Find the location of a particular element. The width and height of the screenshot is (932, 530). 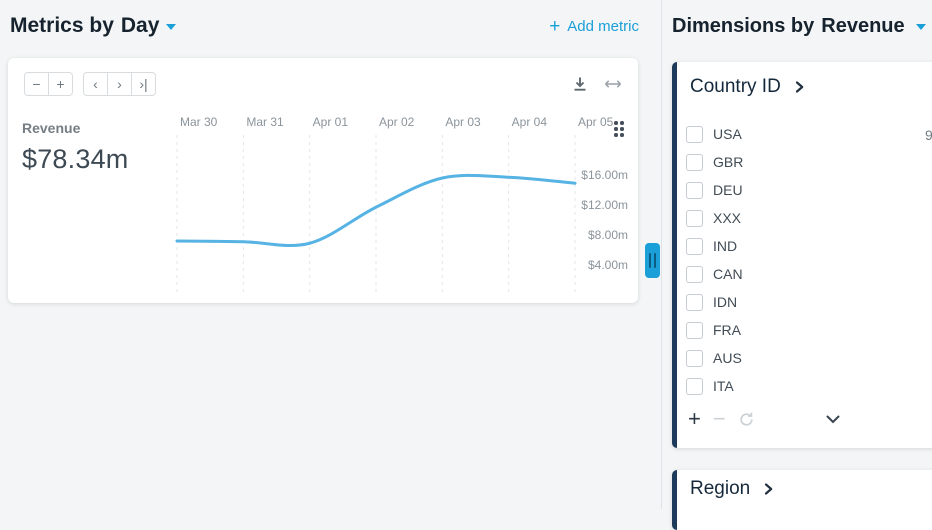

dimensions-by-dropdown: Dimensions by Revenue is located at coordinates (788, 26).